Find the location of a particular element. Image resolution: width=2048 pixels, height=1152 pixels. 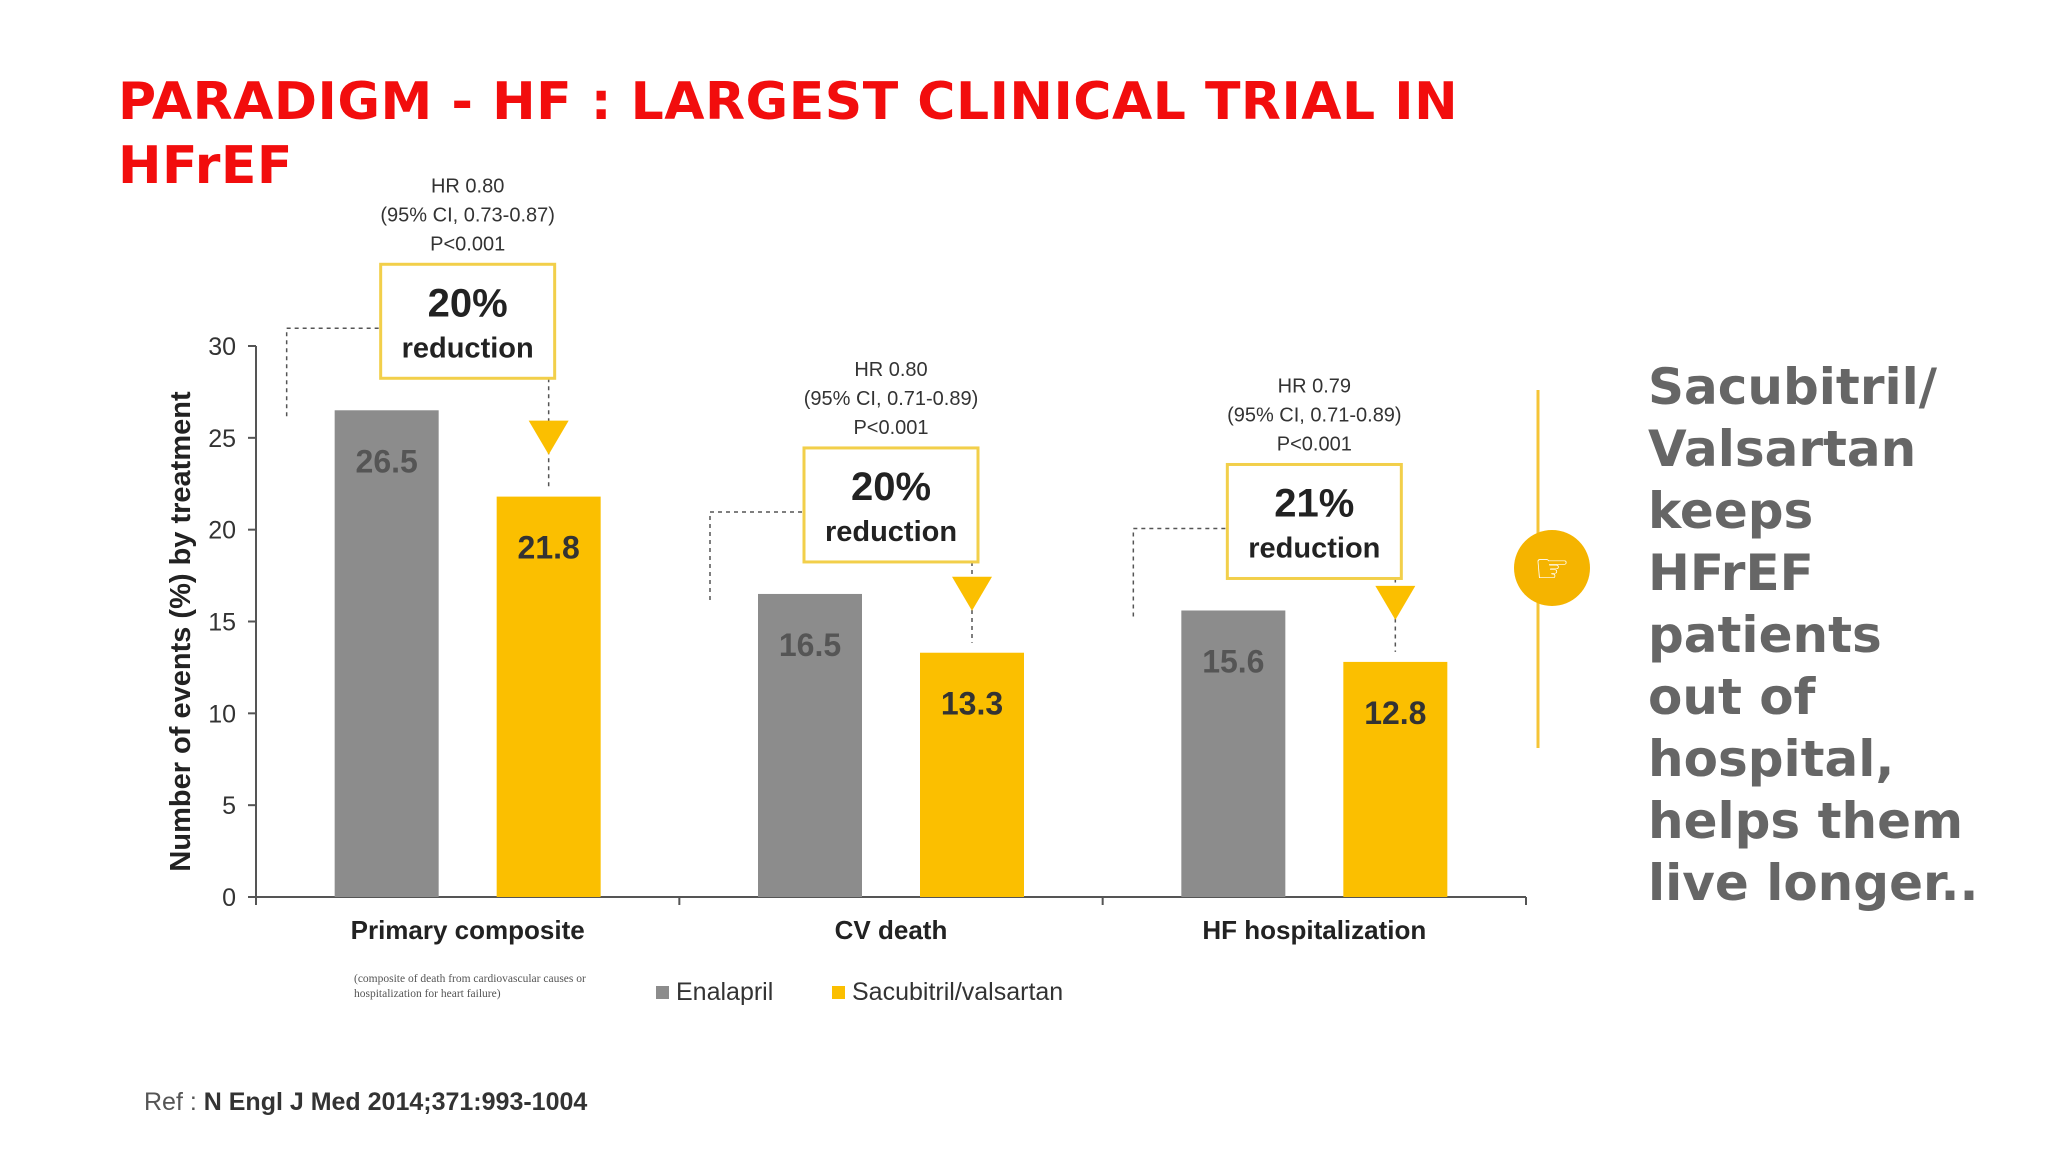

reference-citation: N Engl J Med 2014;371:993-1004 is located at coordinates (395, 1102).